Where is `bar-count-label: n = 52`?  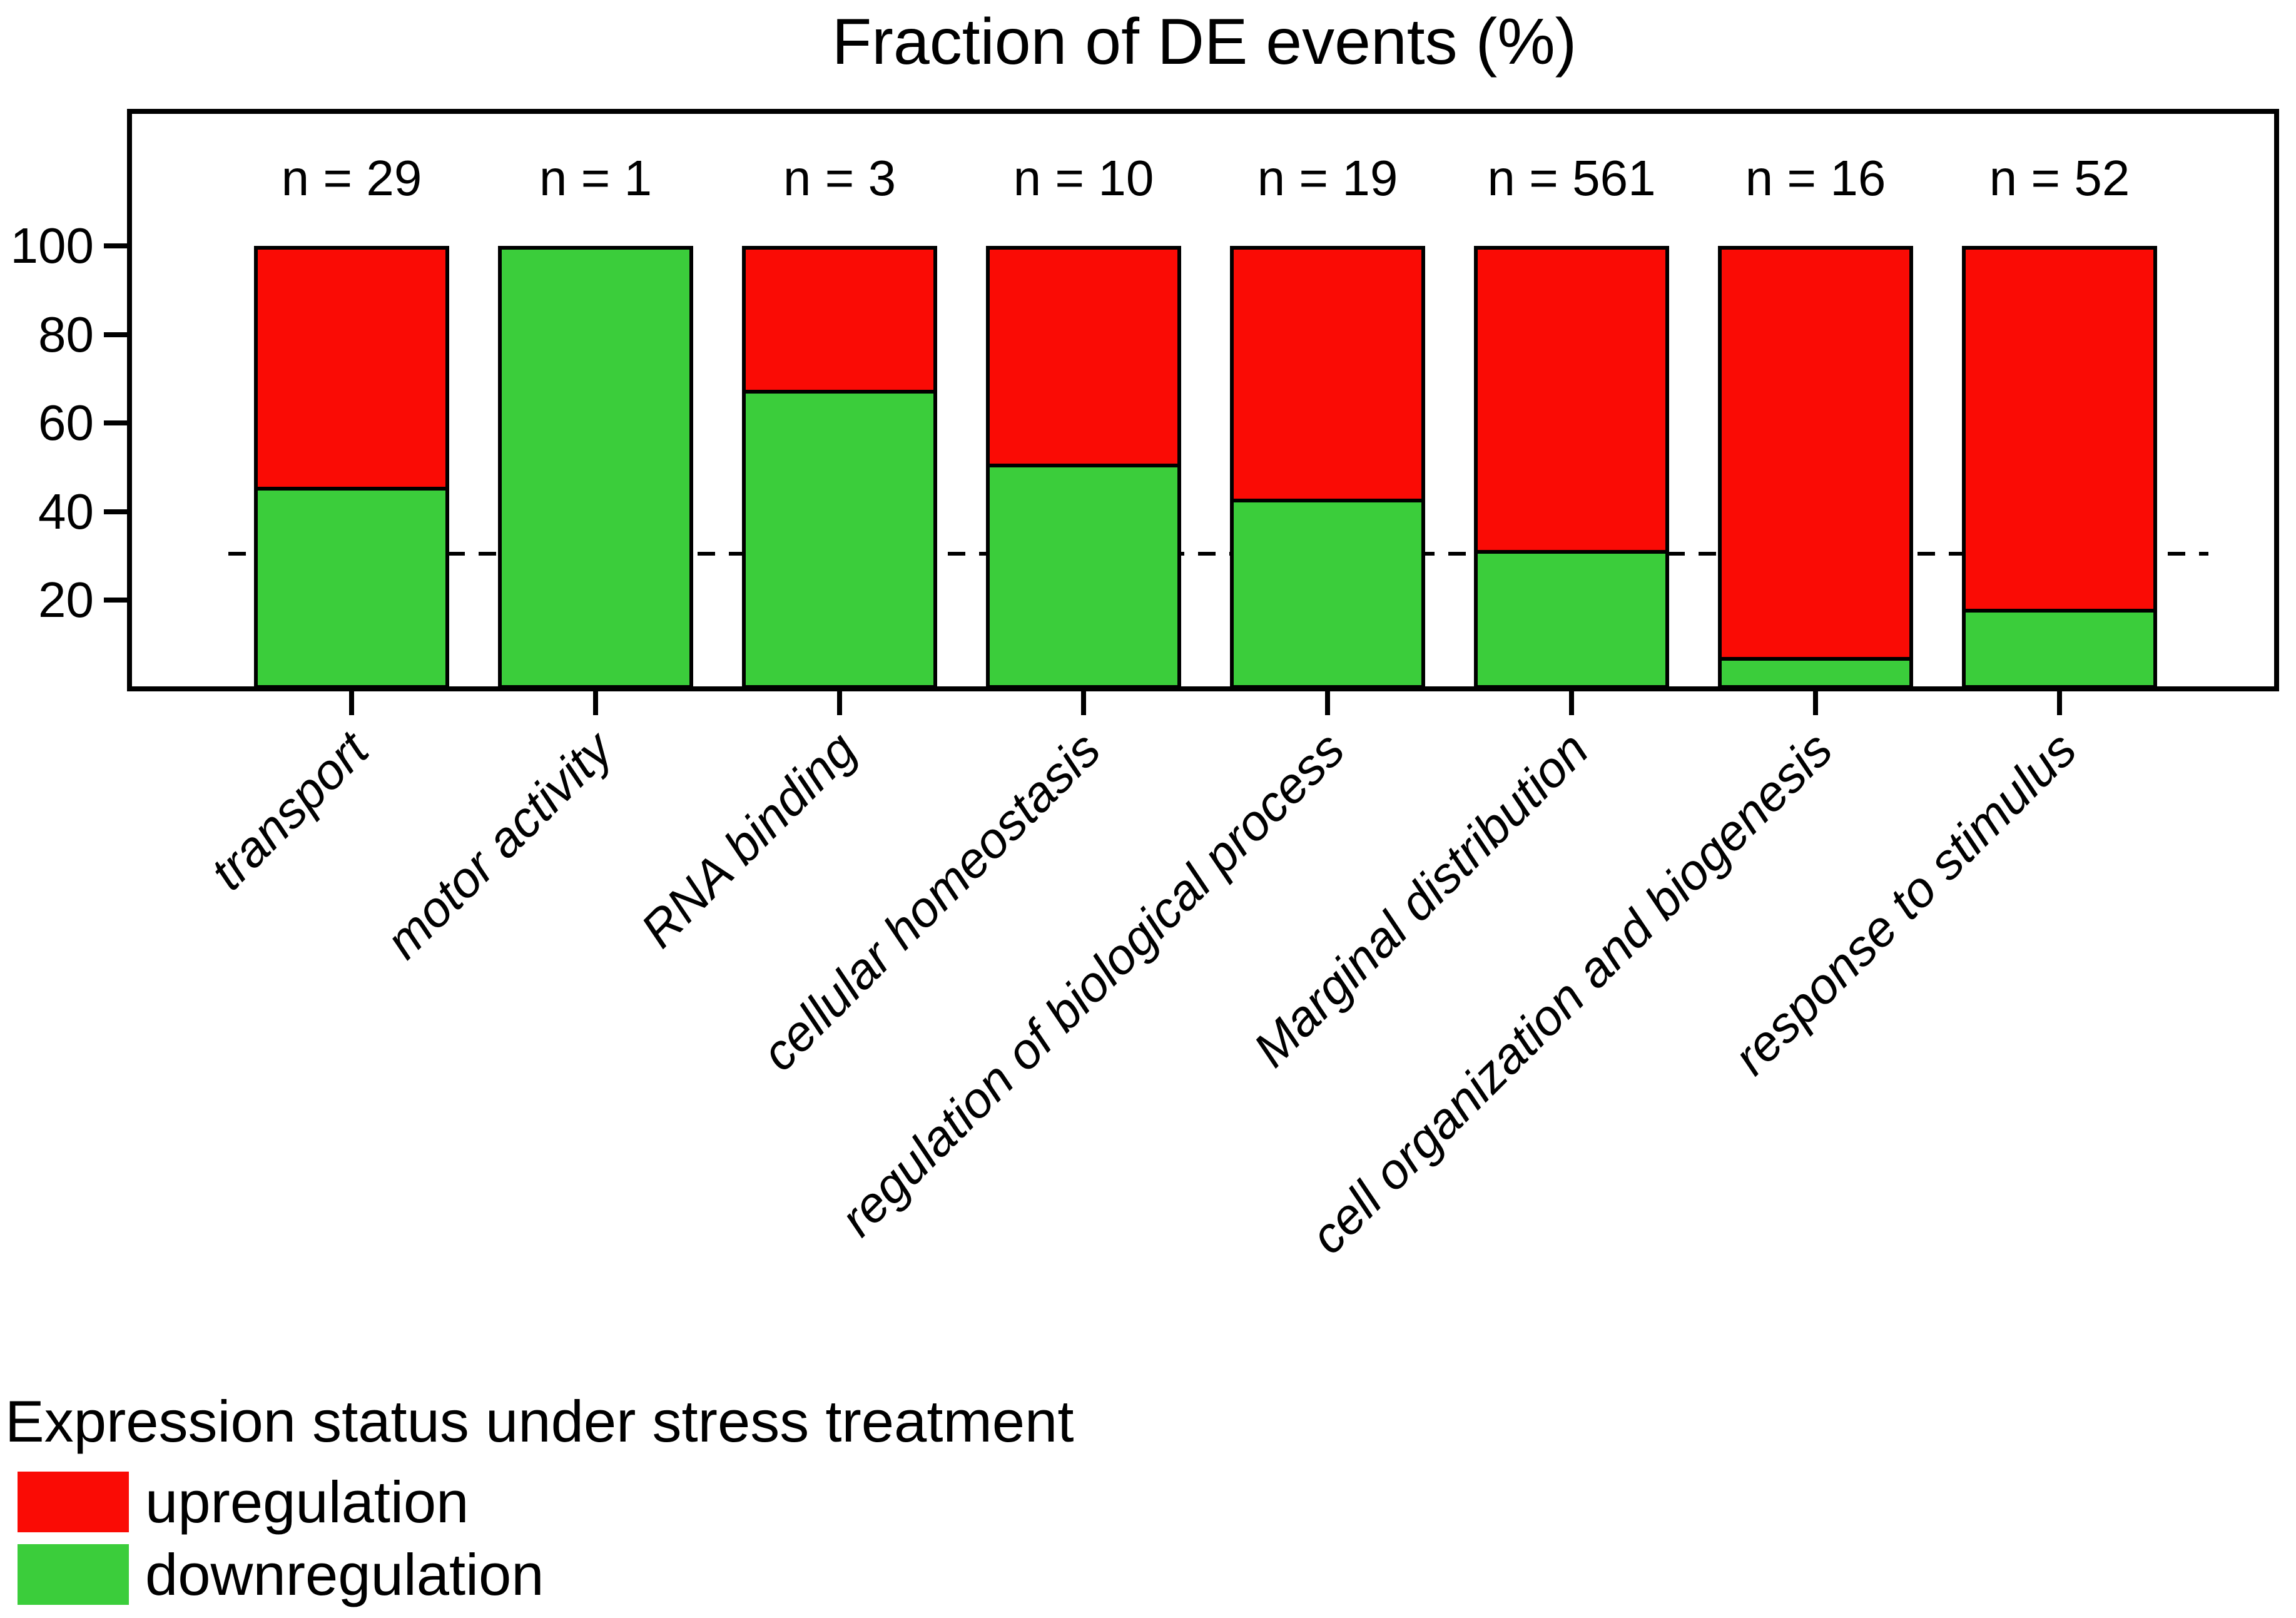
bar-count-label: n = 52 is located at coordinates (2059, 178).